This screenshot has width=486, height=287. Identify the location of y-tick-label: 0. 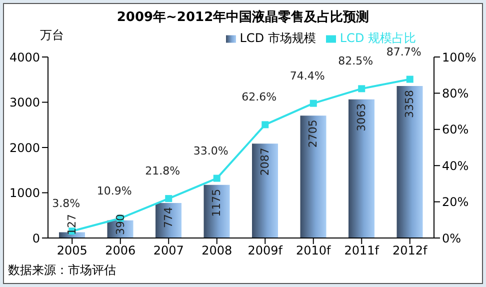
(36, 238).